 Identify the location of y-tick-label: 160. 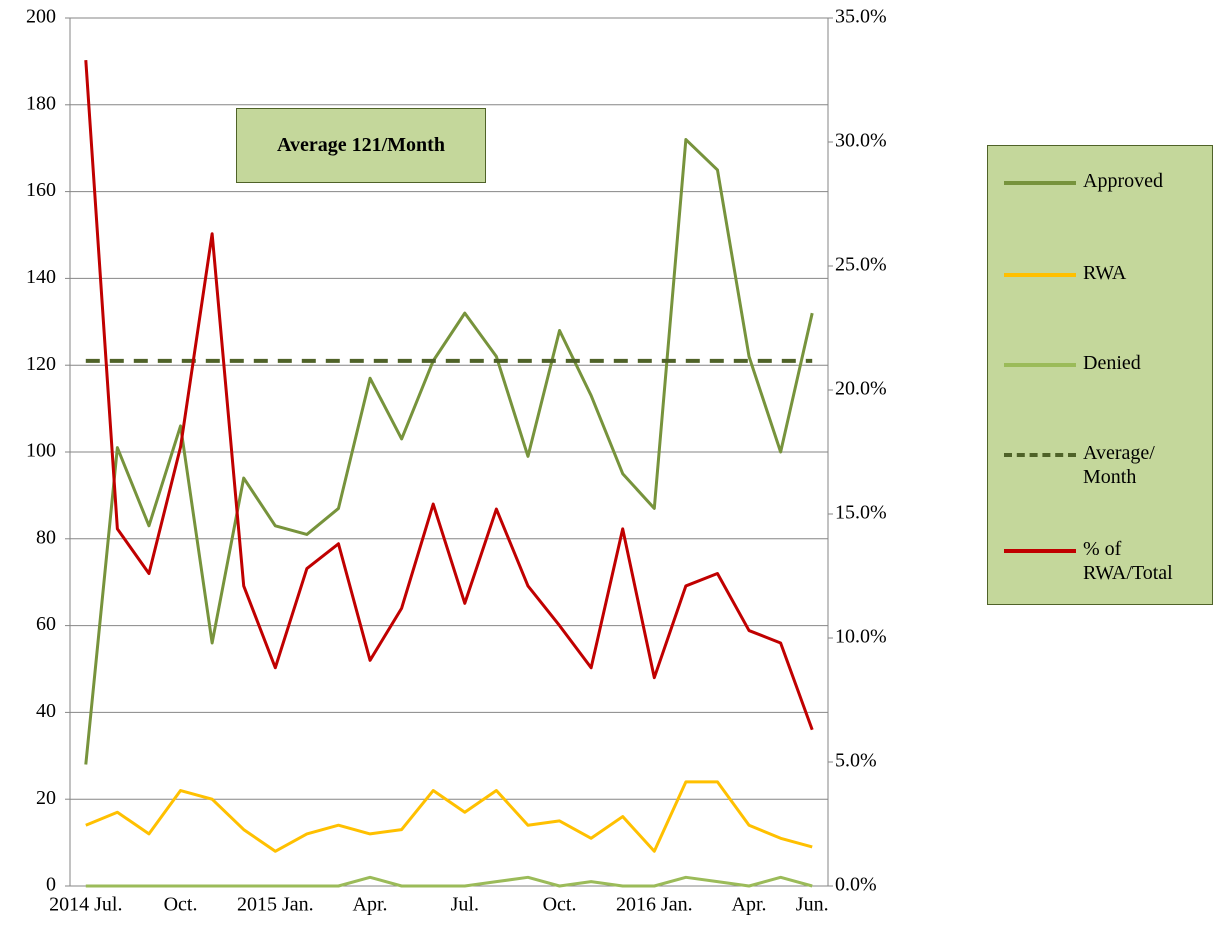
(41, 190).